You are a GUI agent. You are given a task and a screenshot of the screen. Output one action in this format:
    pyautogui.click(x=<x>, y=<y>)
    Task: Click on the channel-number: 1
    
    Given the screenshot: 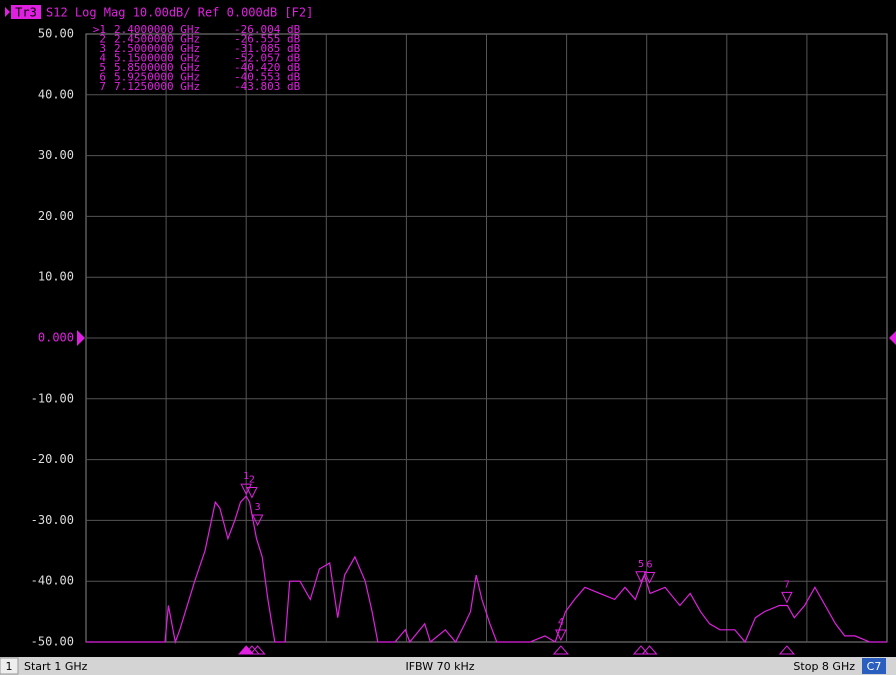 What is the action you would take?
    pyautogui.click(x=9, y=666)
    